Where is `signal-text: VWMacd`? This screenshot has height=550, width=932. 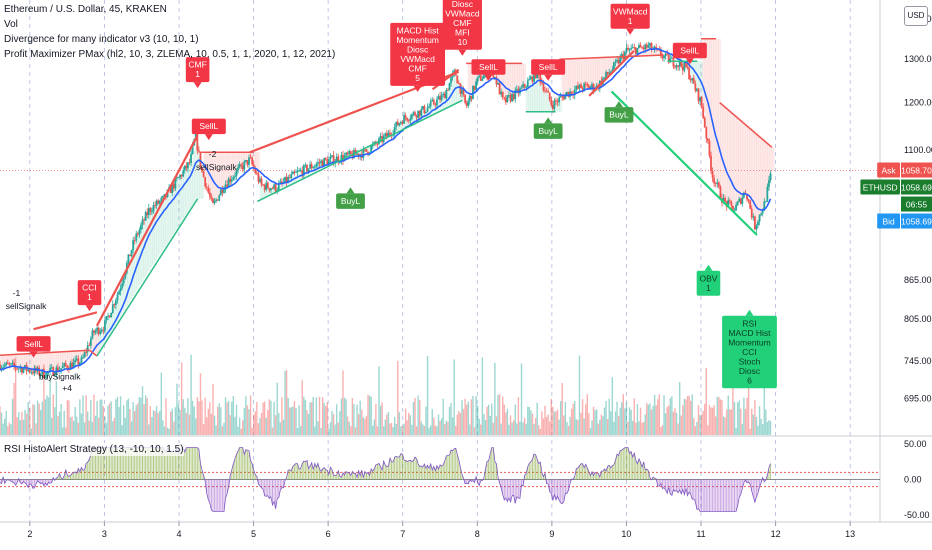 signal-text: VWMacd is located at coordinates (462, 13).